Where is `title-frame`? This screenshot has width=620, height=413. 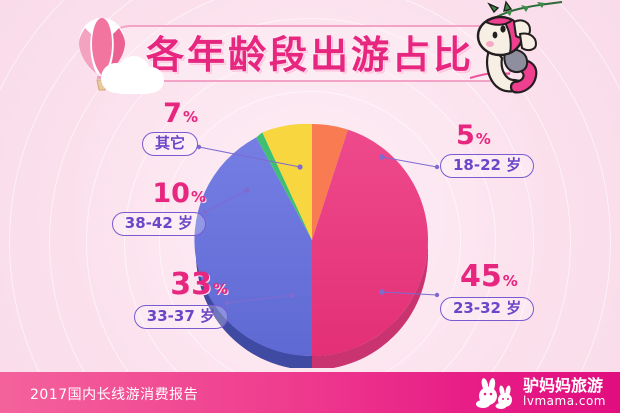 title-frame is located at coordinates (310, 53).